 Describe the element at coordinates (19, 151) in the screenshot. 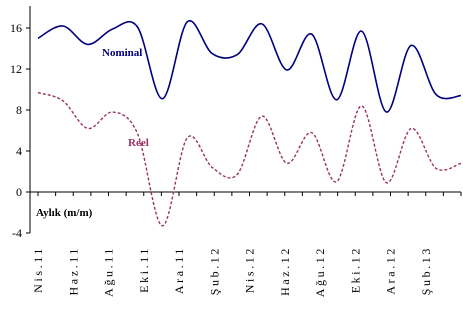

I see `y-tick-label: 4` at that location.